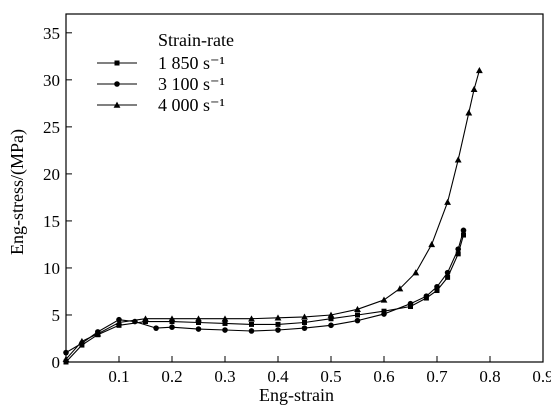  I want to click on x-tick-label: 0.1, so click(118, 376).